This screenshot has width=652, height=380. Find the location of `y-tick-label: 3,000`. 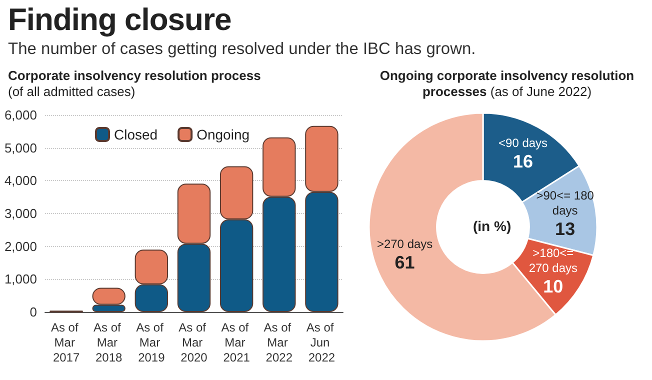

y-tick-label: 3,000 is located at coordinates (20, 213).